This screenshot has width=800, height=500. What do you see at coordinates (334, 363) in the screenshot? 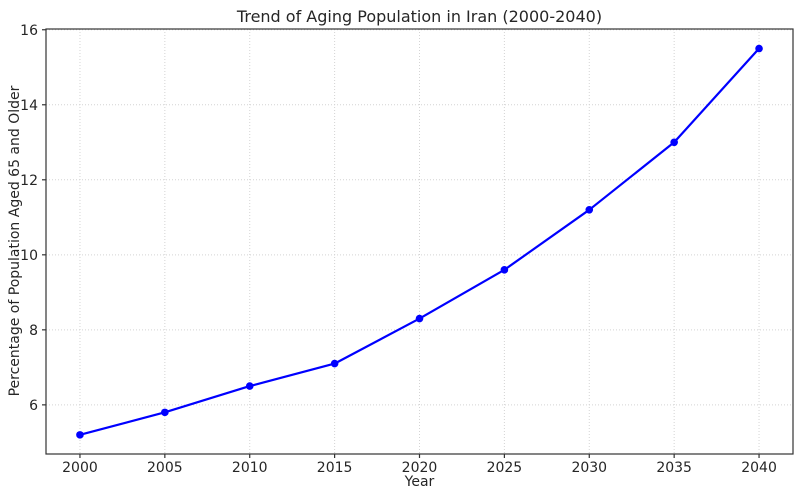
I see `data-point-2015` at bounding box center [334, 363].